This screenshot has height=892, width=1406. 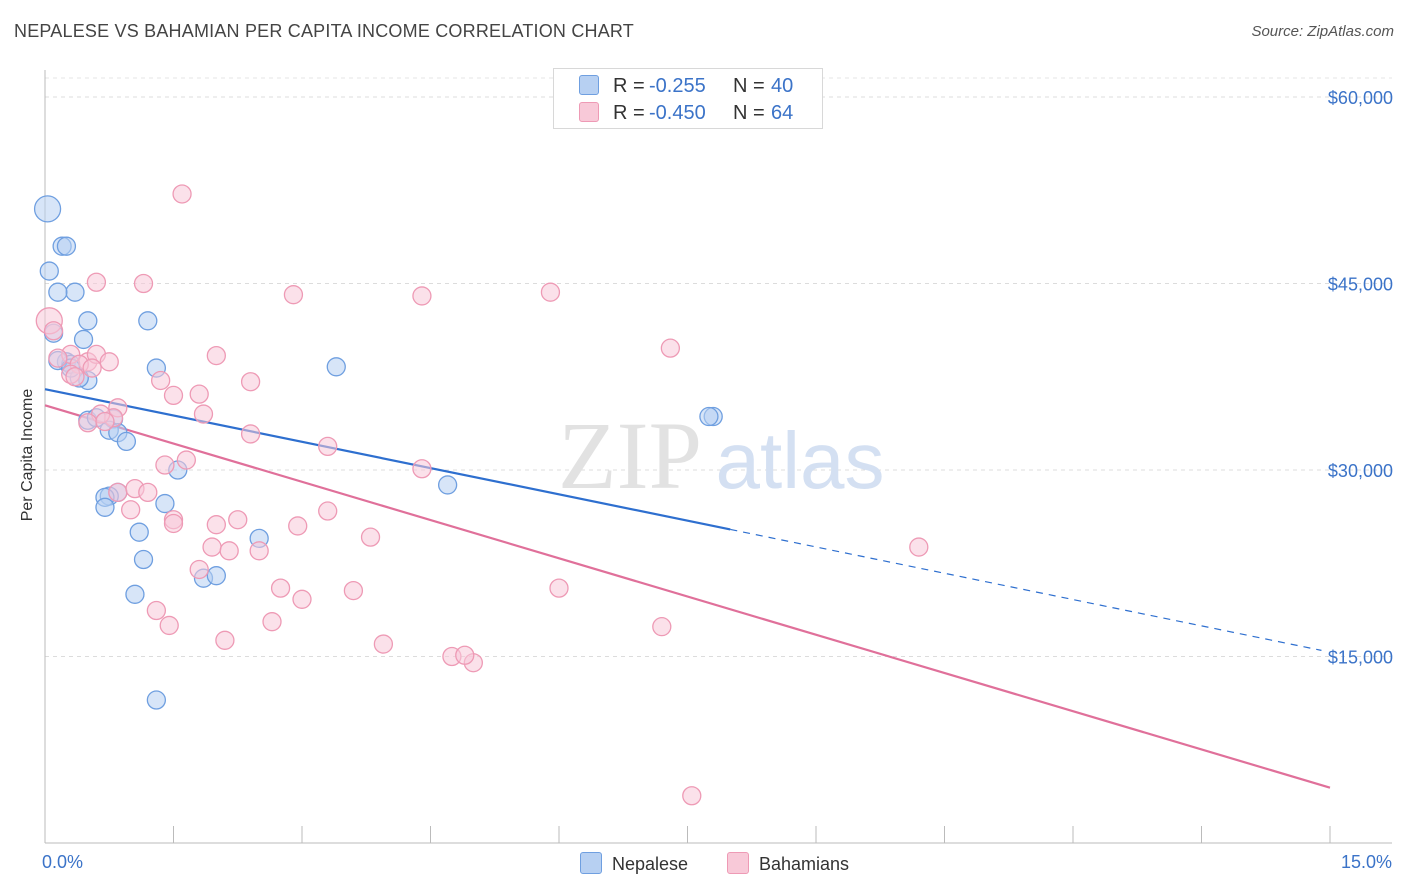 What do you see at coordinates (804, 864) in the screenshot?
I see `bahamians-legend-label: Bahamians` at bounding box center [804, 864].